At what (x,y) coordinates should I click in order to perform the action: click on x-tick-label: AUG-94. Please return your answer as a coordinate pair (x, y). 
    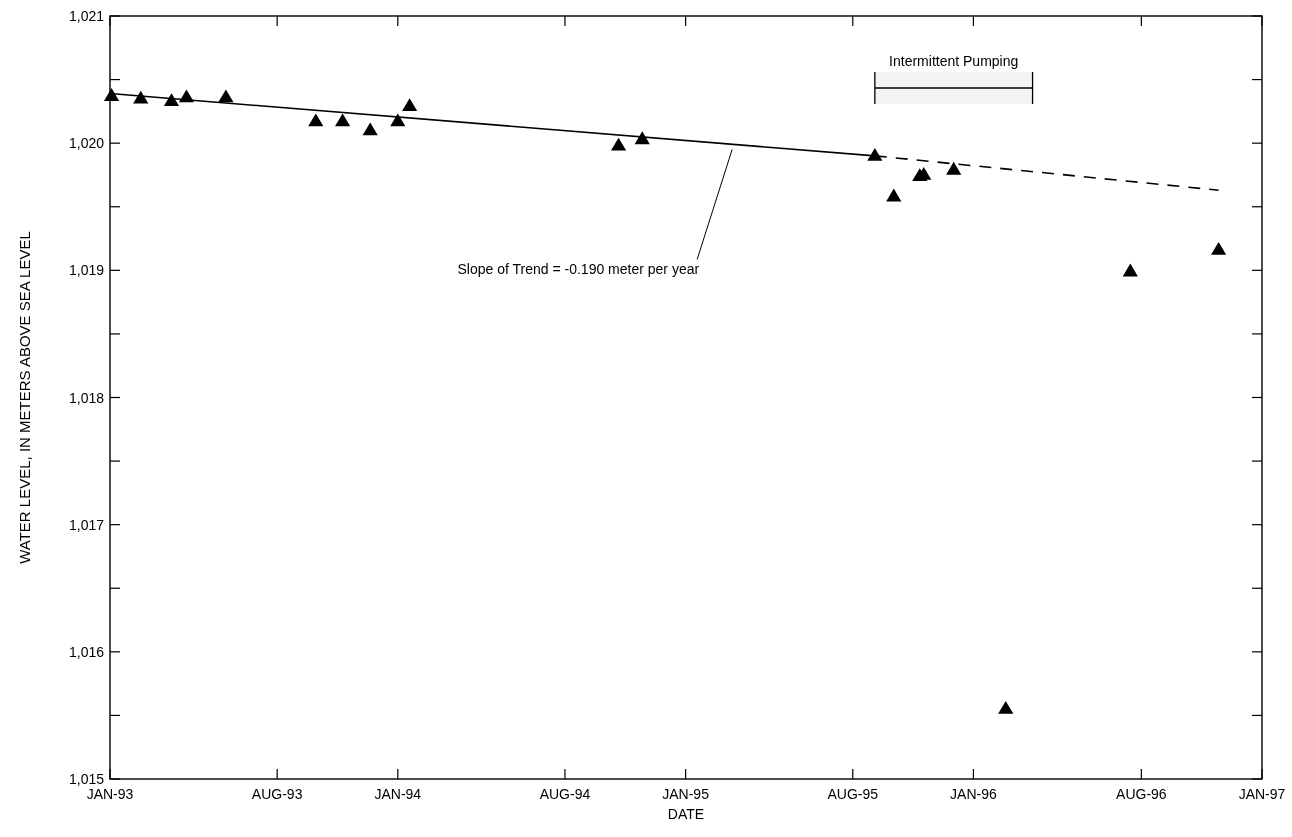
    Looking at the image, I should click on (565, 794).